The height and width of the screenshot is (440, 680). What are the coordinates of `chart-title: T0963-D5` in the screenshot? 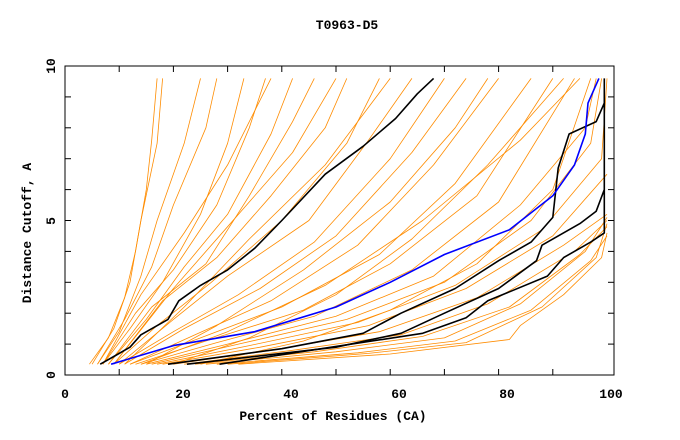 It's located at (347, 25).